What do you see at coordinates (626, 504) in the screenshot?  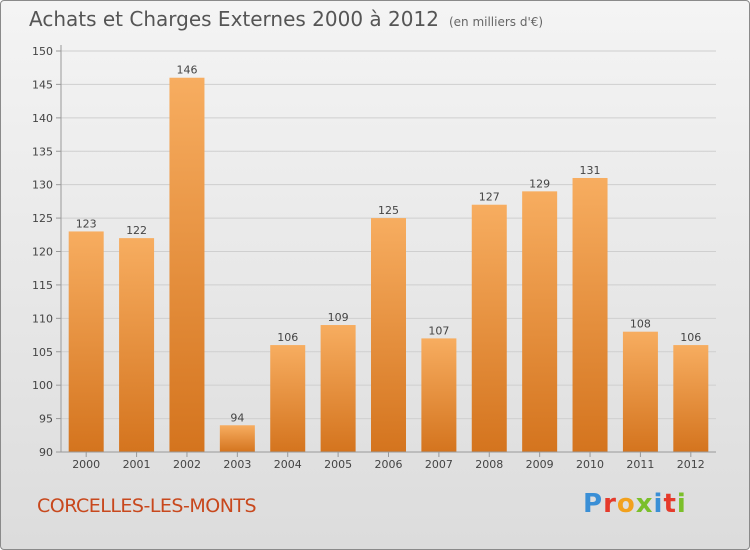 I see `logo-letter: o` at bounding box center [626, 504].